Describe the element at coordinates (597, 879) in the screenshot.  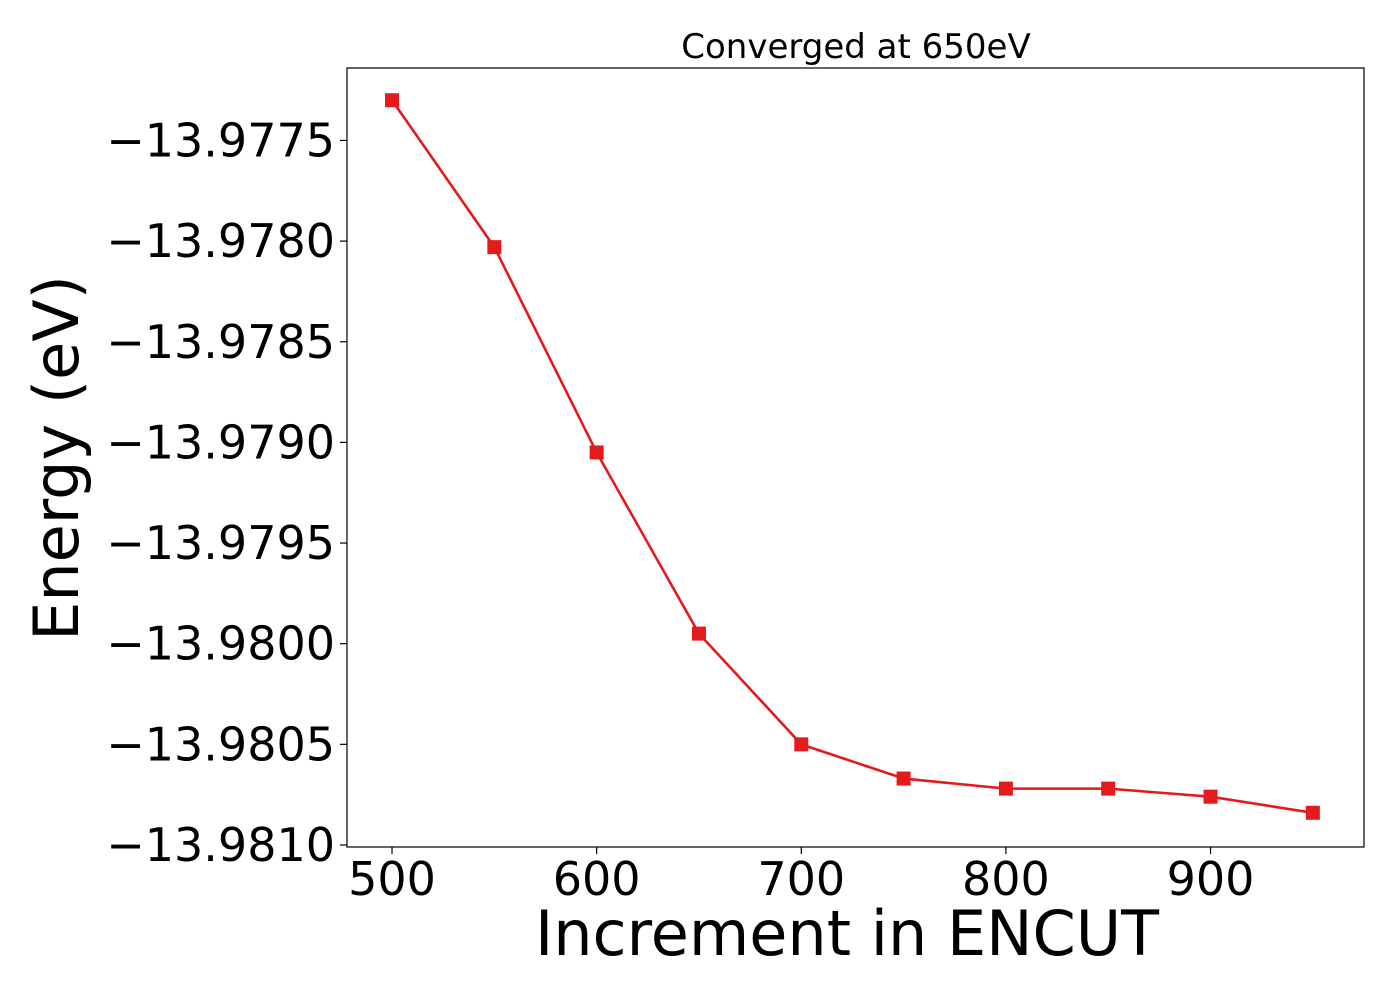
I see `x-tick-label: 600` at that location.